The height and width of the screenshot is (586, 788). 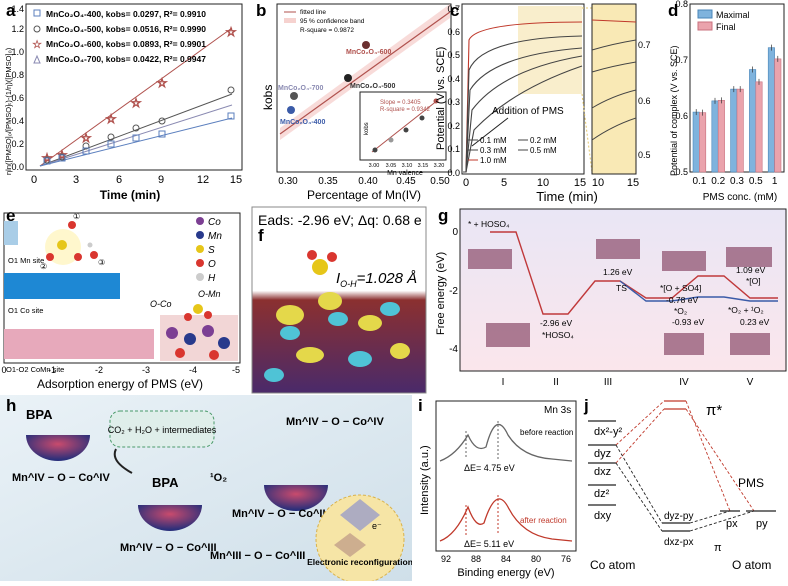 What do you see at coordinates (621, 288) in the screenshot?
I see `label-ts: TS` at bounding box center [621, 288].